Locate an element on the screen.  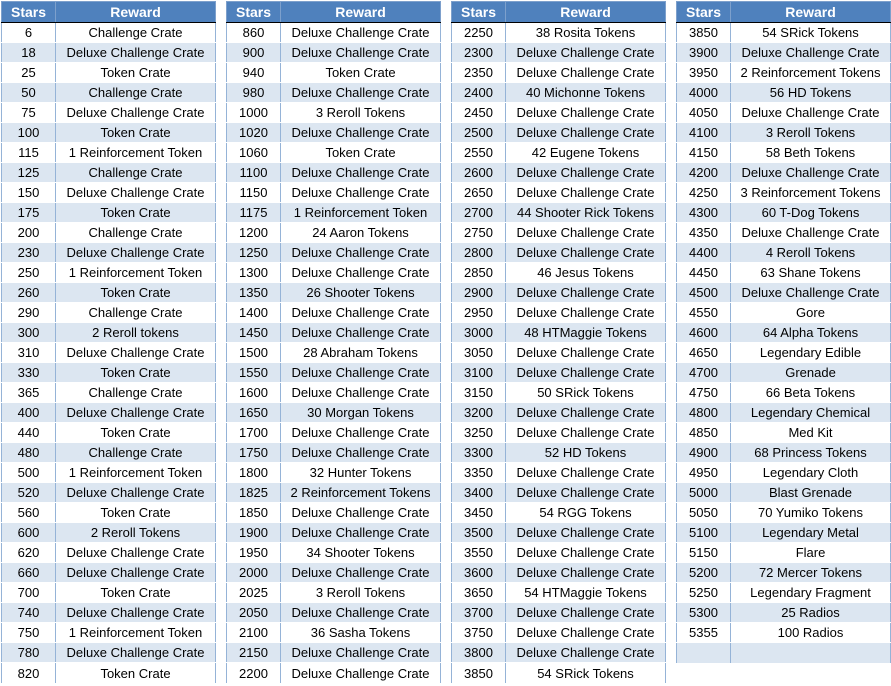
stars-cell: 5000 is located at coordinates (703, 492).